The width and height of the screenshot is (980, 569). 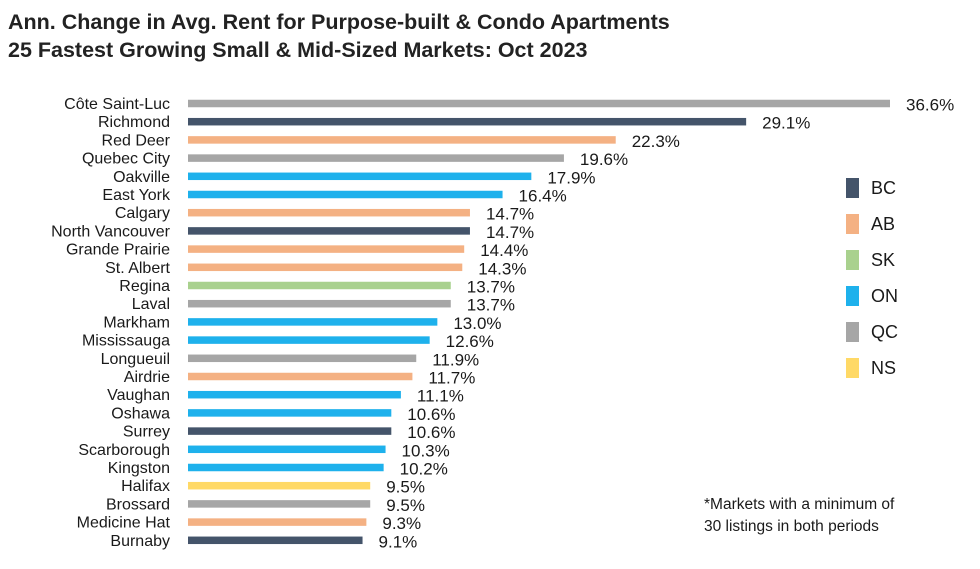 I want to click on category-label-airdrie: Airdrie, so click(x=147, y=377).